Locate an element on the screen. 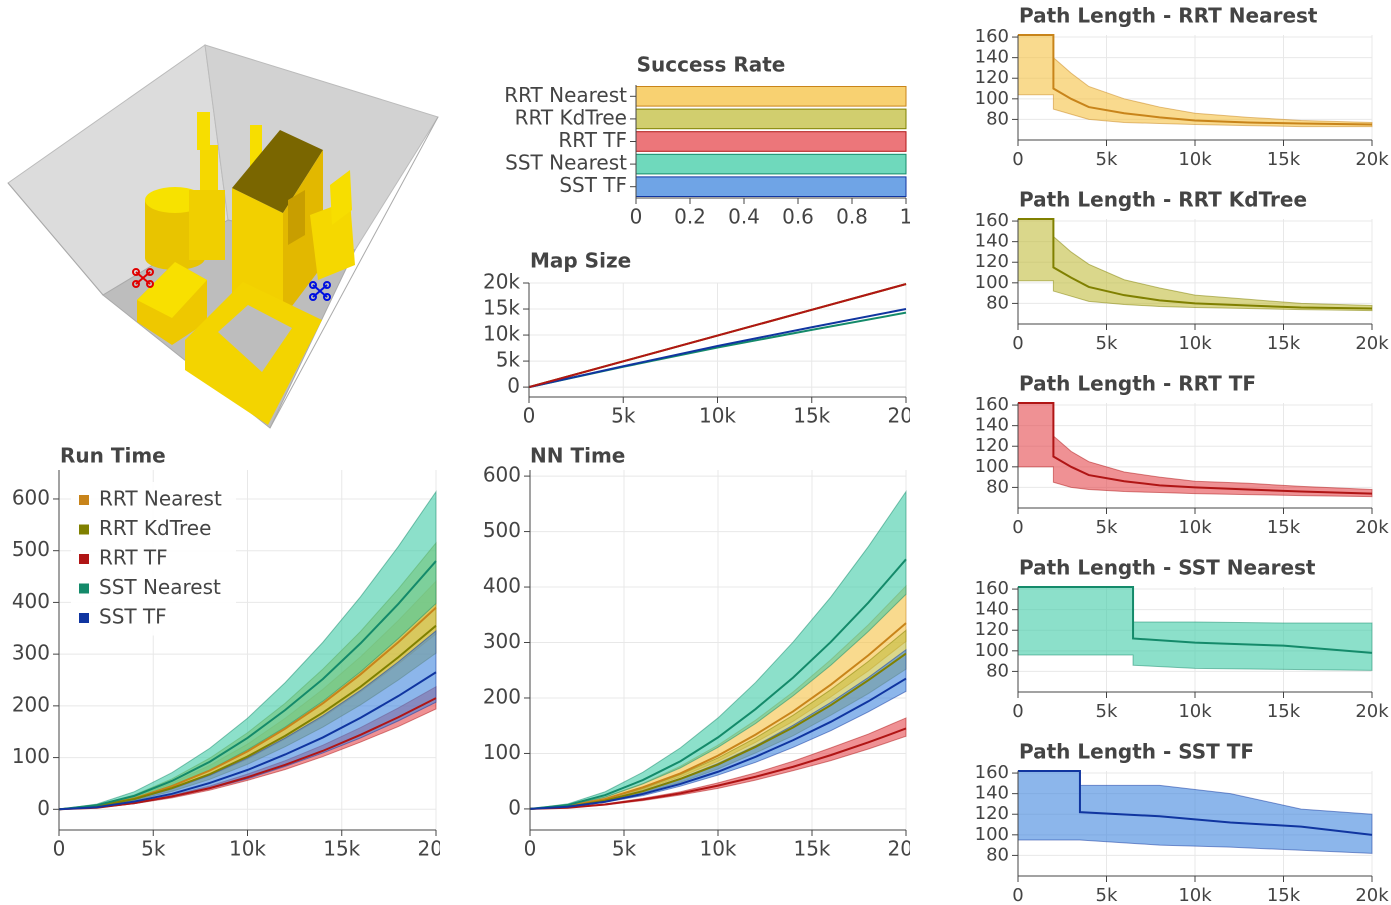 This screenshot has width=1391, height=905. y-tick-label: 15k is located at coordinates (501, 308).